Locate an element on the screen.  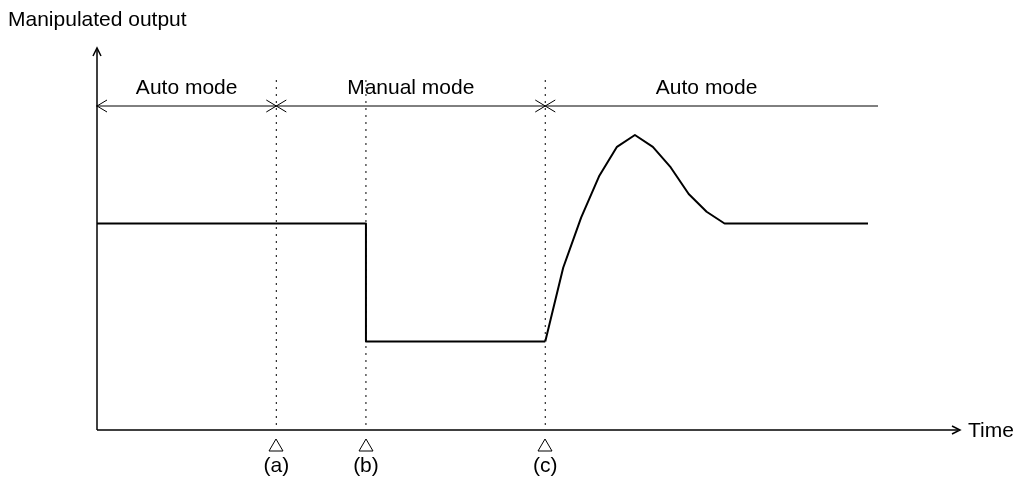
text: Manual mode is located at coordinates (411, 86).